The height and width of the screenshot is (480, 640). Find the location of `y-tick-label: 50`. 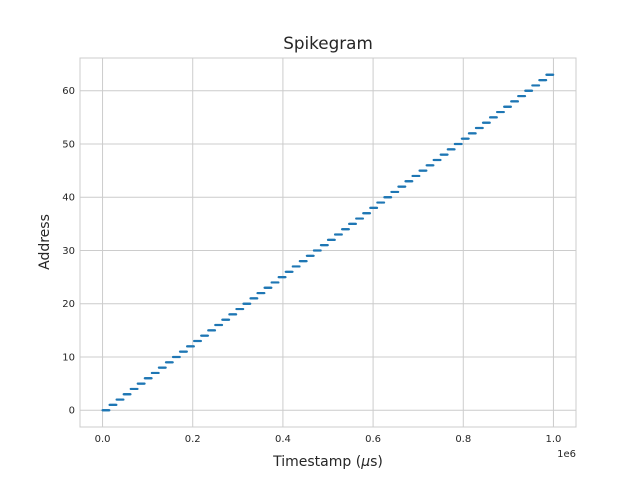

y-tick-label: 50 is located at coordinates (68, 144).